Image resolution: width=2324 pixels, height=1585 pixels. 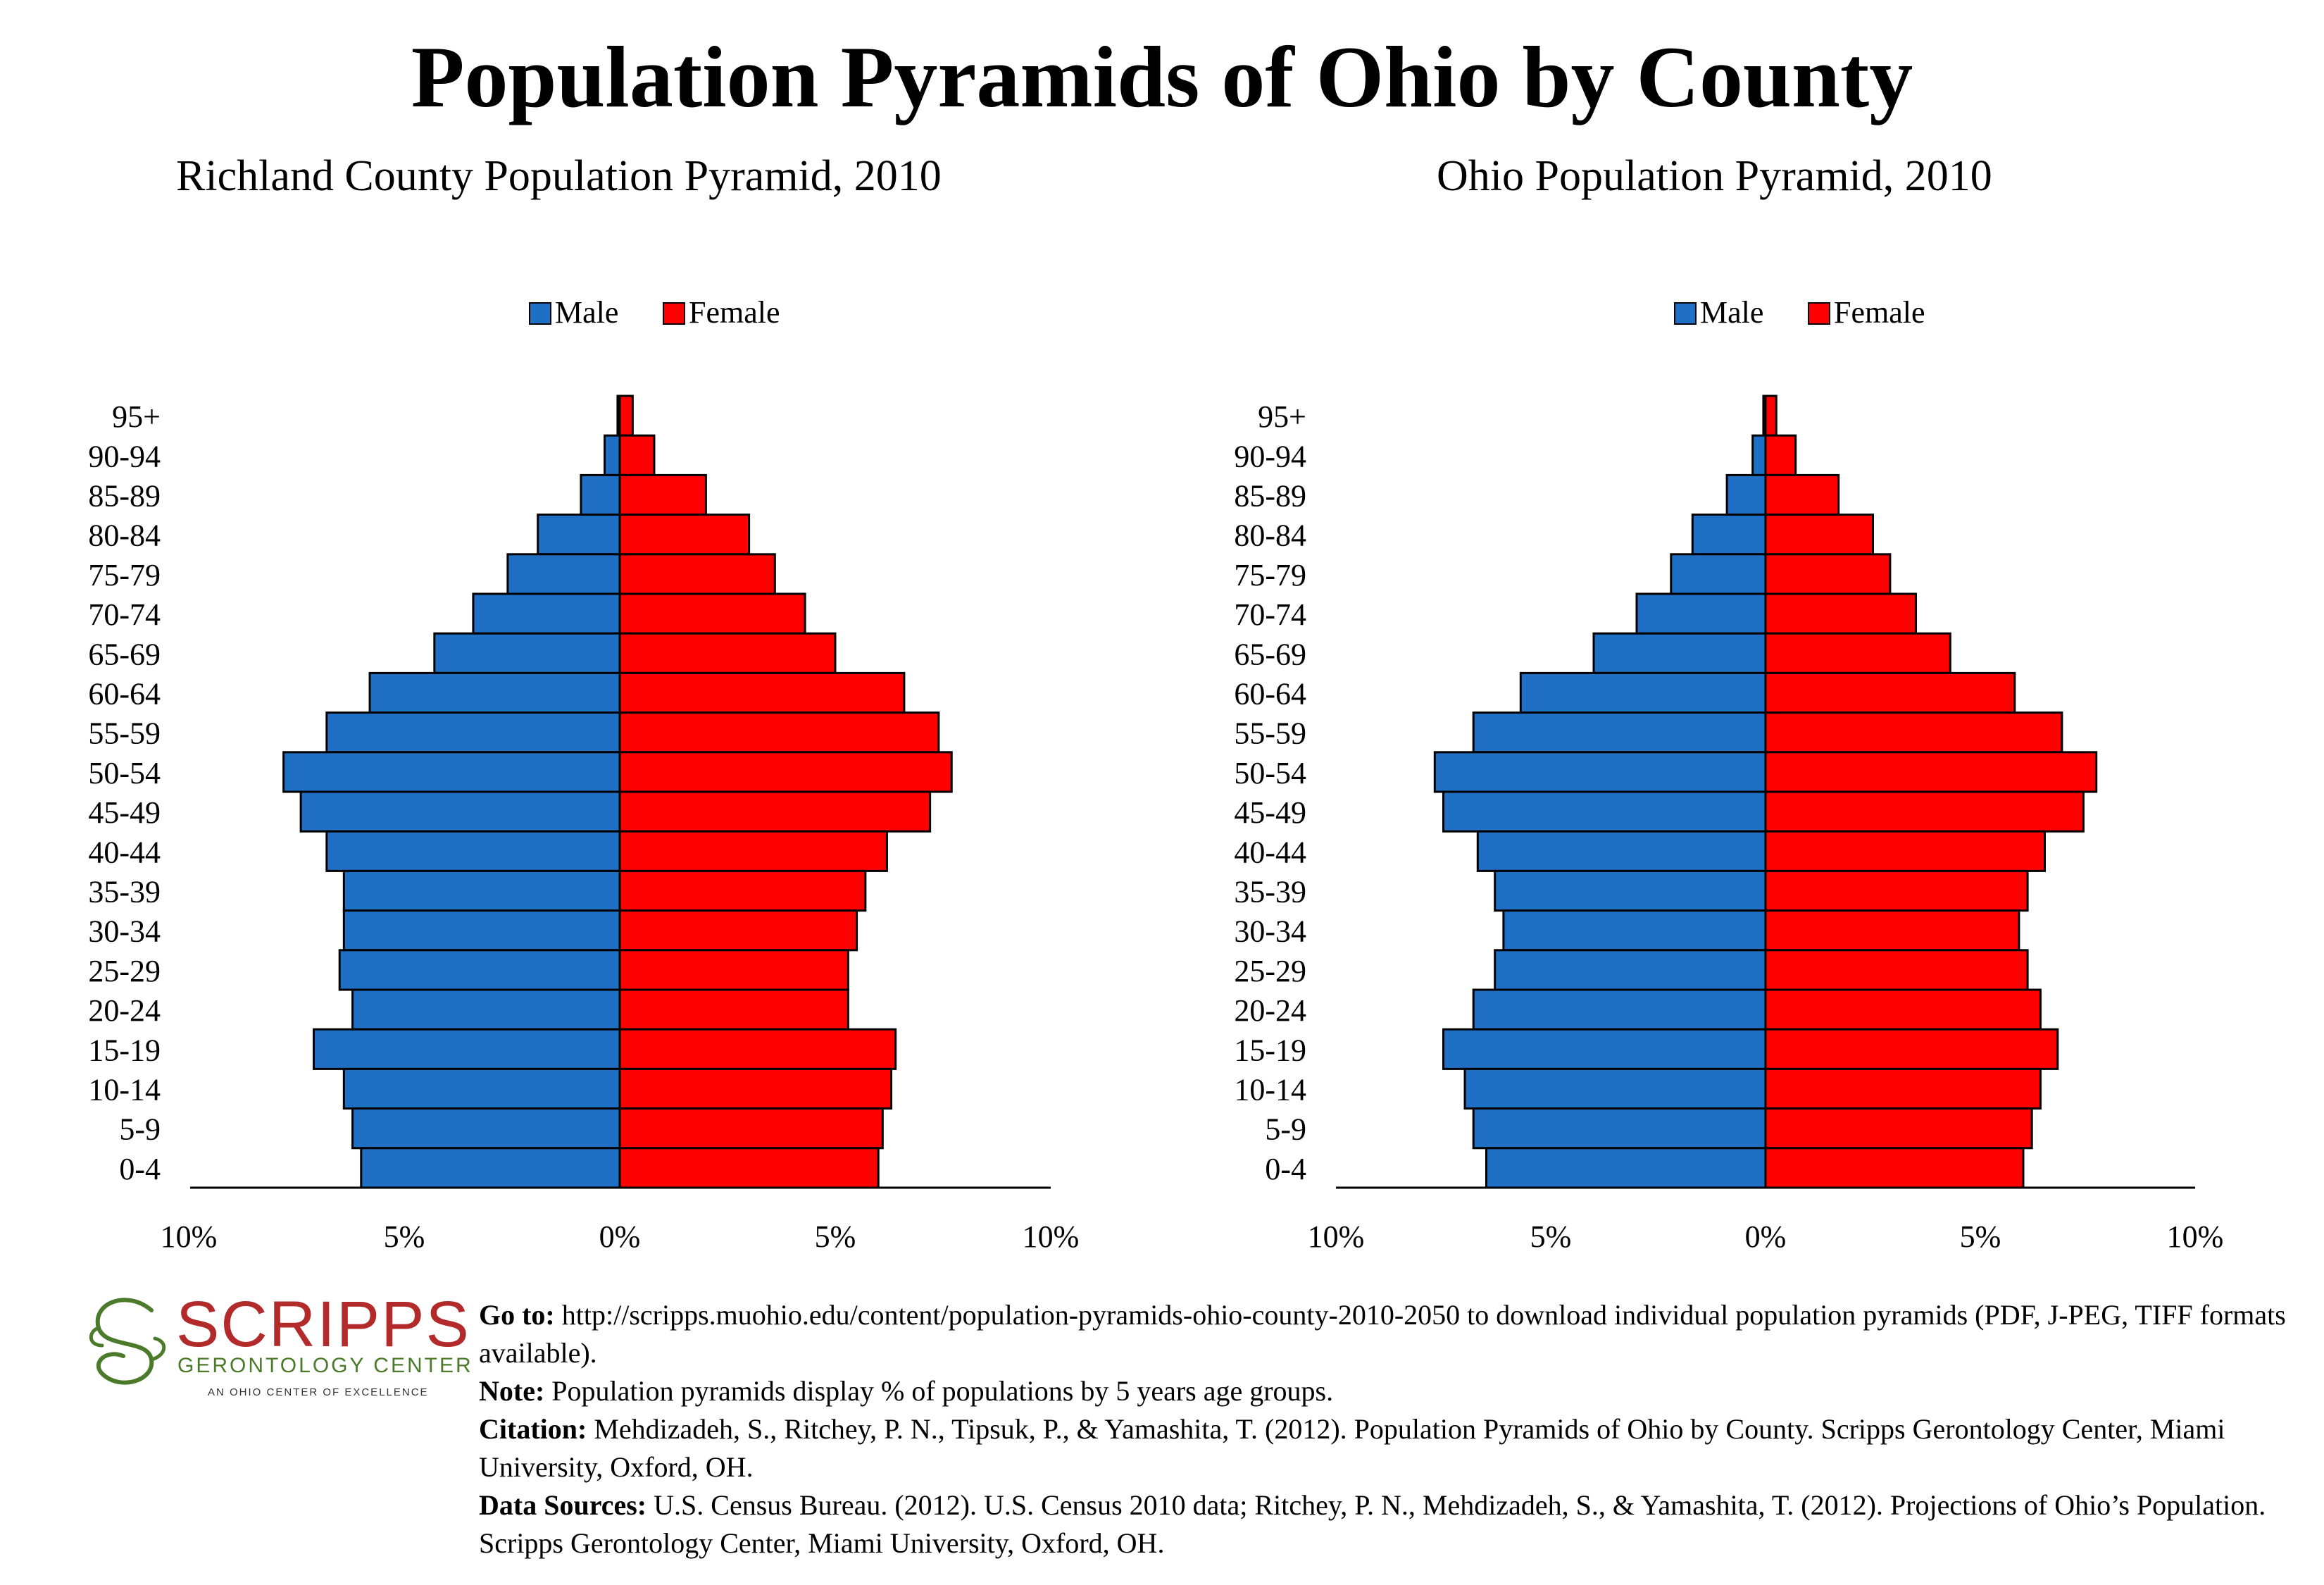 What do you see at coordinates (140, 1129) in the screenshot?
I see `age-label-5-9: 5-9` at bounding box center [140, 1129].